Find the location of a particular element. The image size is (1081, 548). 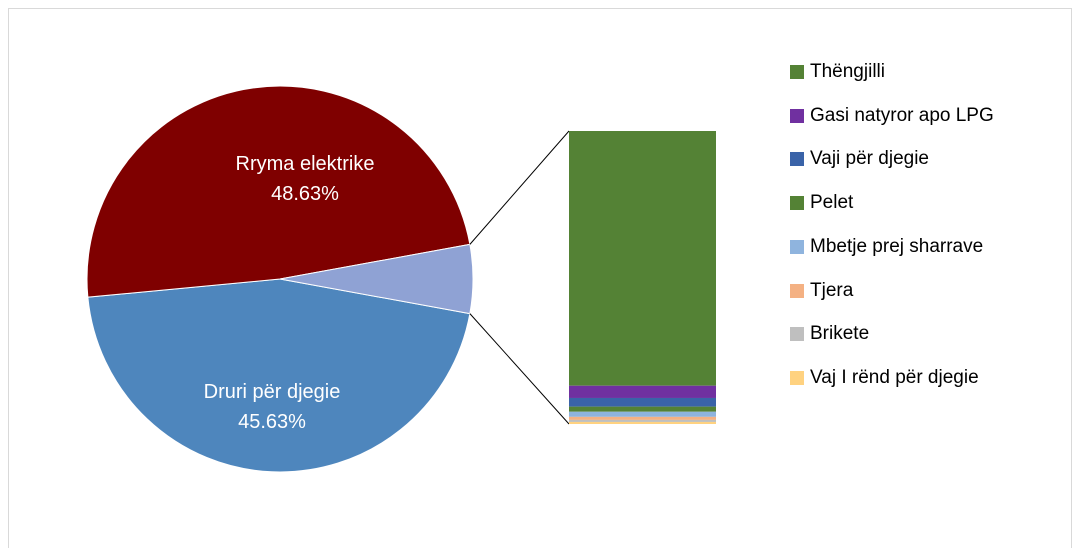

legend-label: Mbetje prej sharrave is located at coordinates (897, 246).